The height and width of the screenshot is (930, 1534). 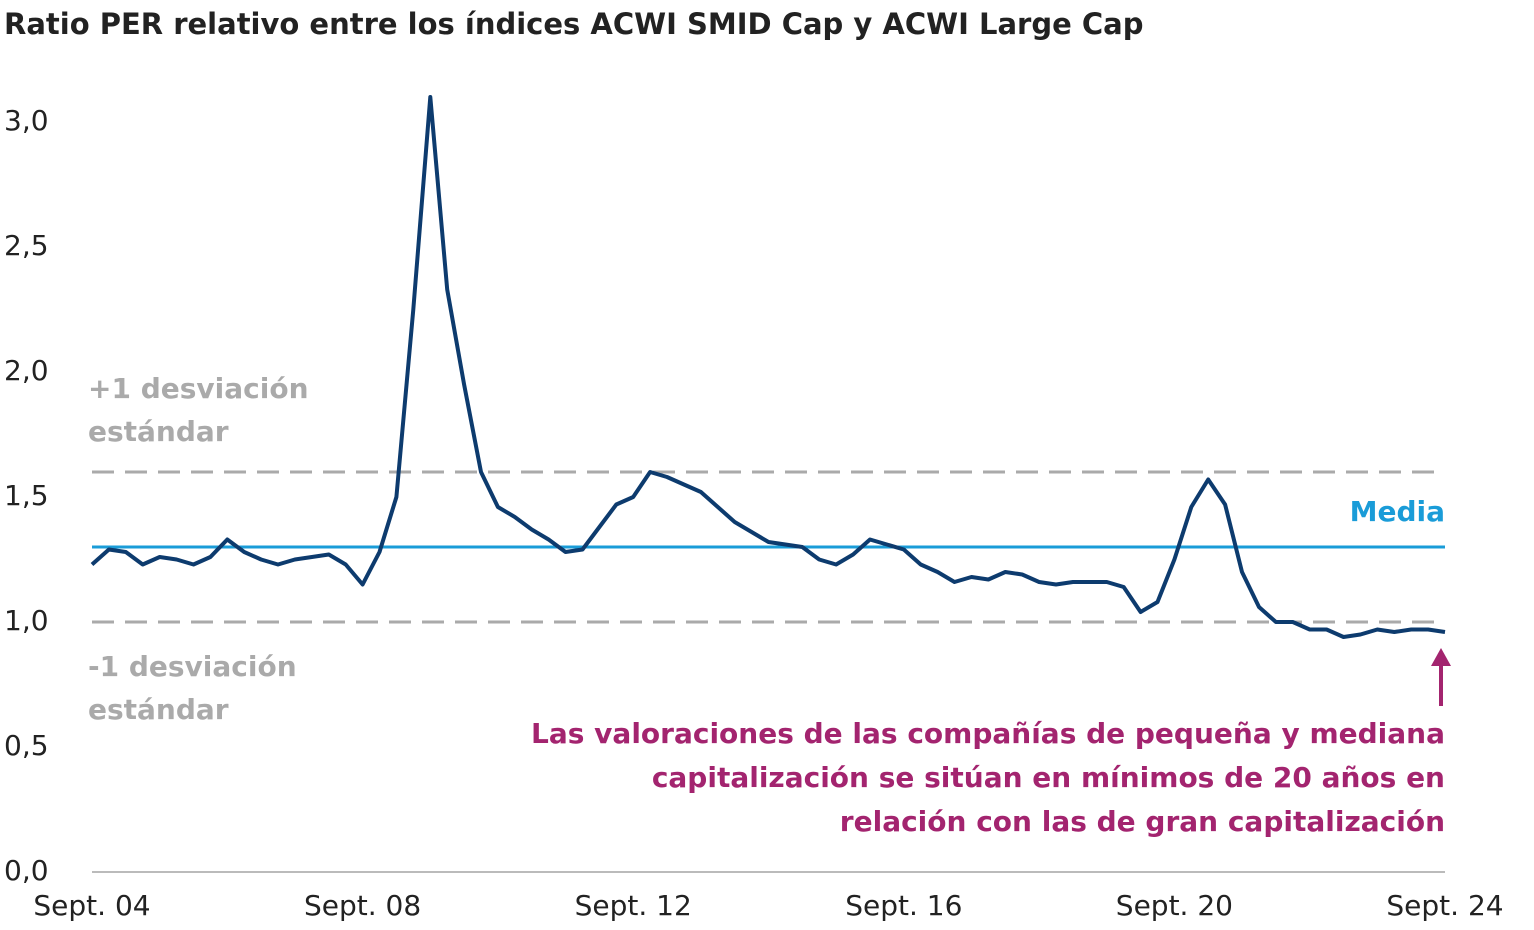 I want to click on y-tick-label: 2,5, so click(x=26, y=245).